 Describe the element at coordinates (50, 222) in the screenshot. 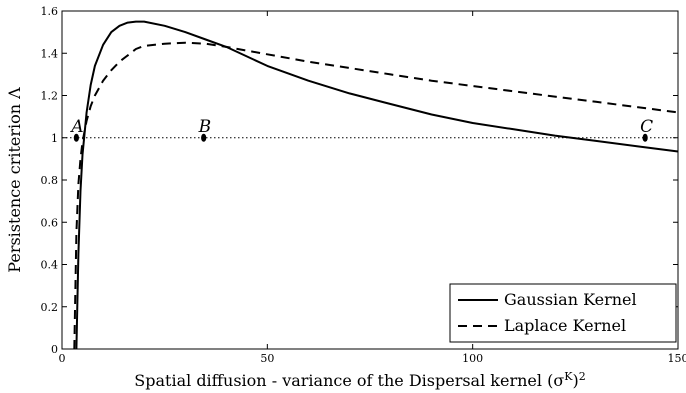

I see `y-tick-label-0.6: 0.6` at that location.